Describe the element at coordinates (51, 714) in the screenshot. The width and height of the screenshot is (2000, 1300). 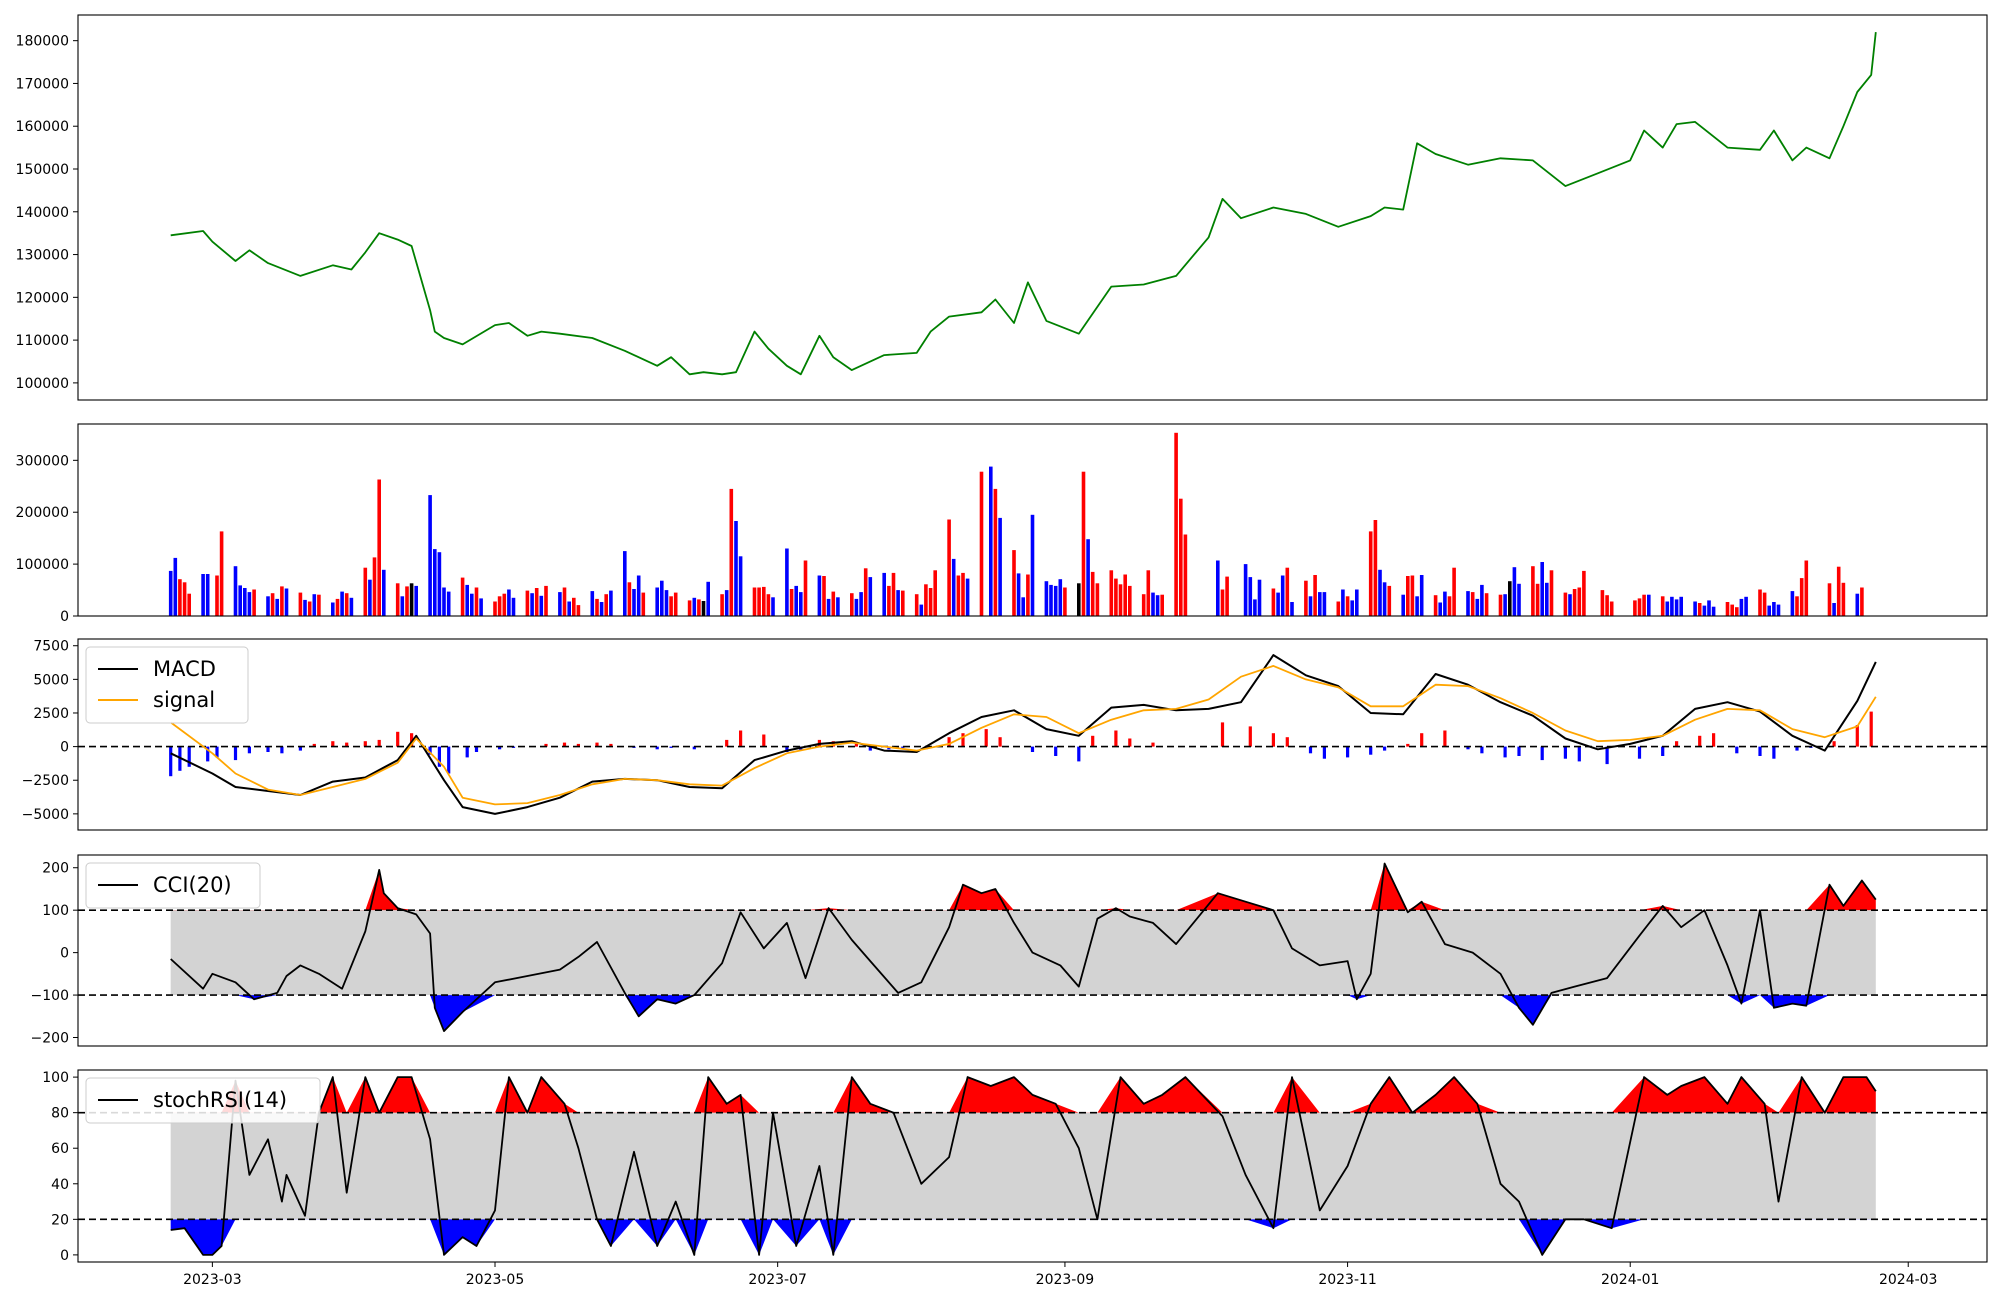
I see `y-tick-label: 2500` at that location.